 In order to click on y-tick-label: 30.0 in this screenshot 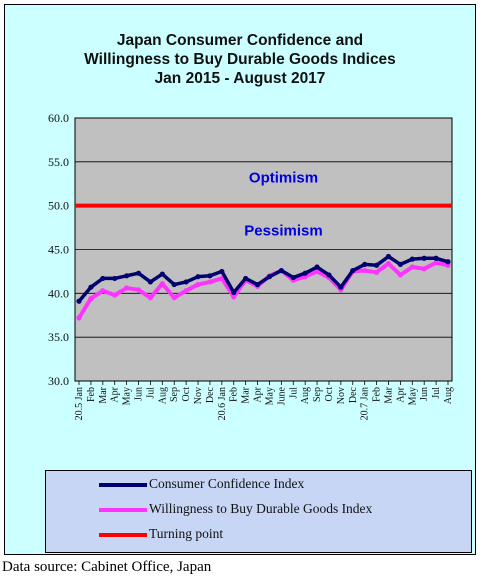, I will do `click(58, 381)`.